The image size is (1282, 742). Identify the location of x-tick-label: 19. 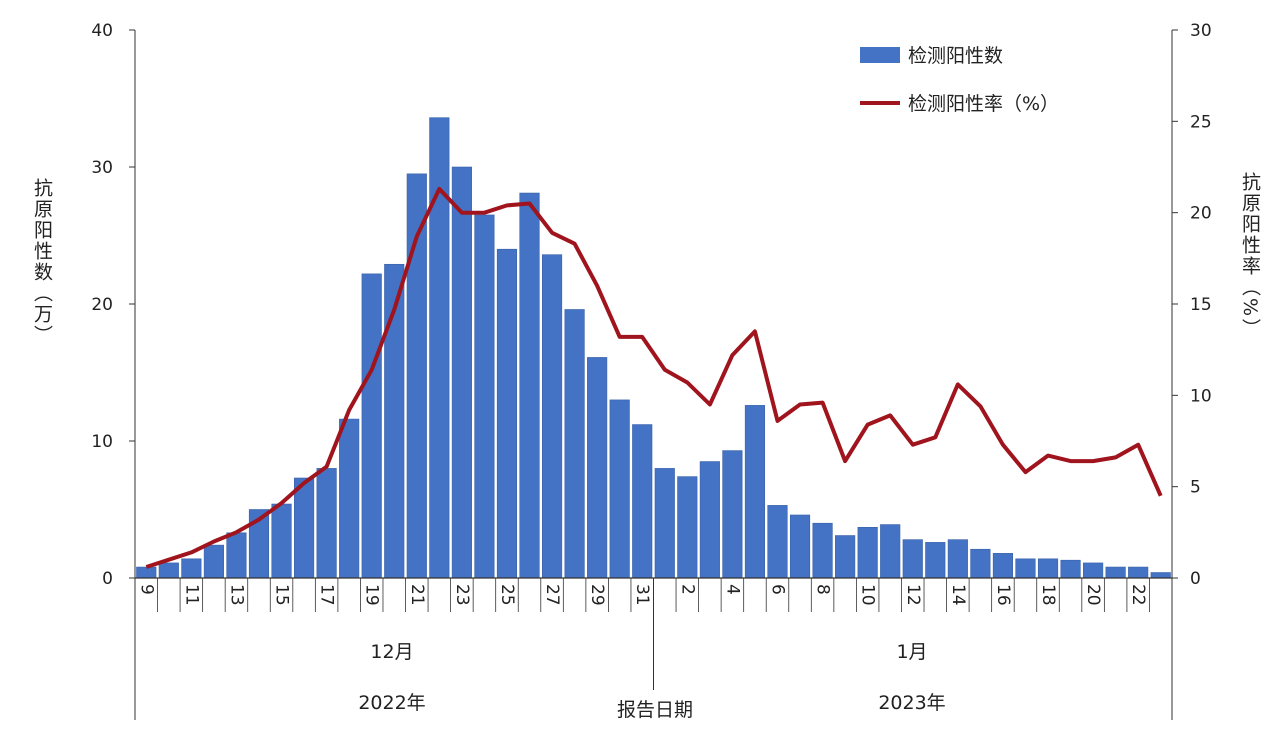
(372, 595).